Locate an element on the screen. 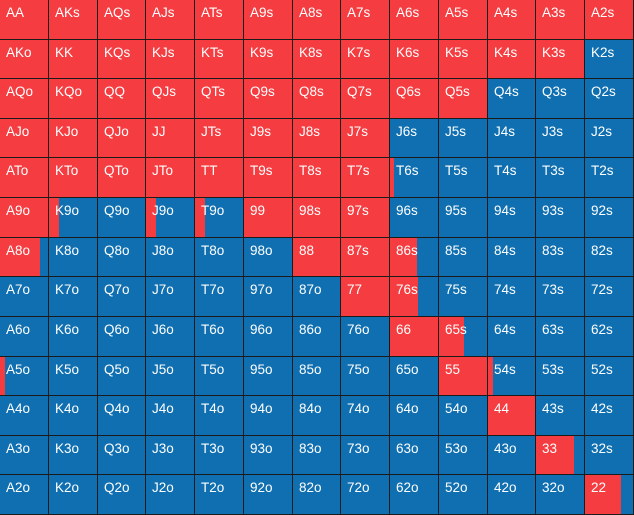 The height and width of the screenshot is (515, 634). hand-cell-q4s: Q4s is located at coordinates (511, 98).